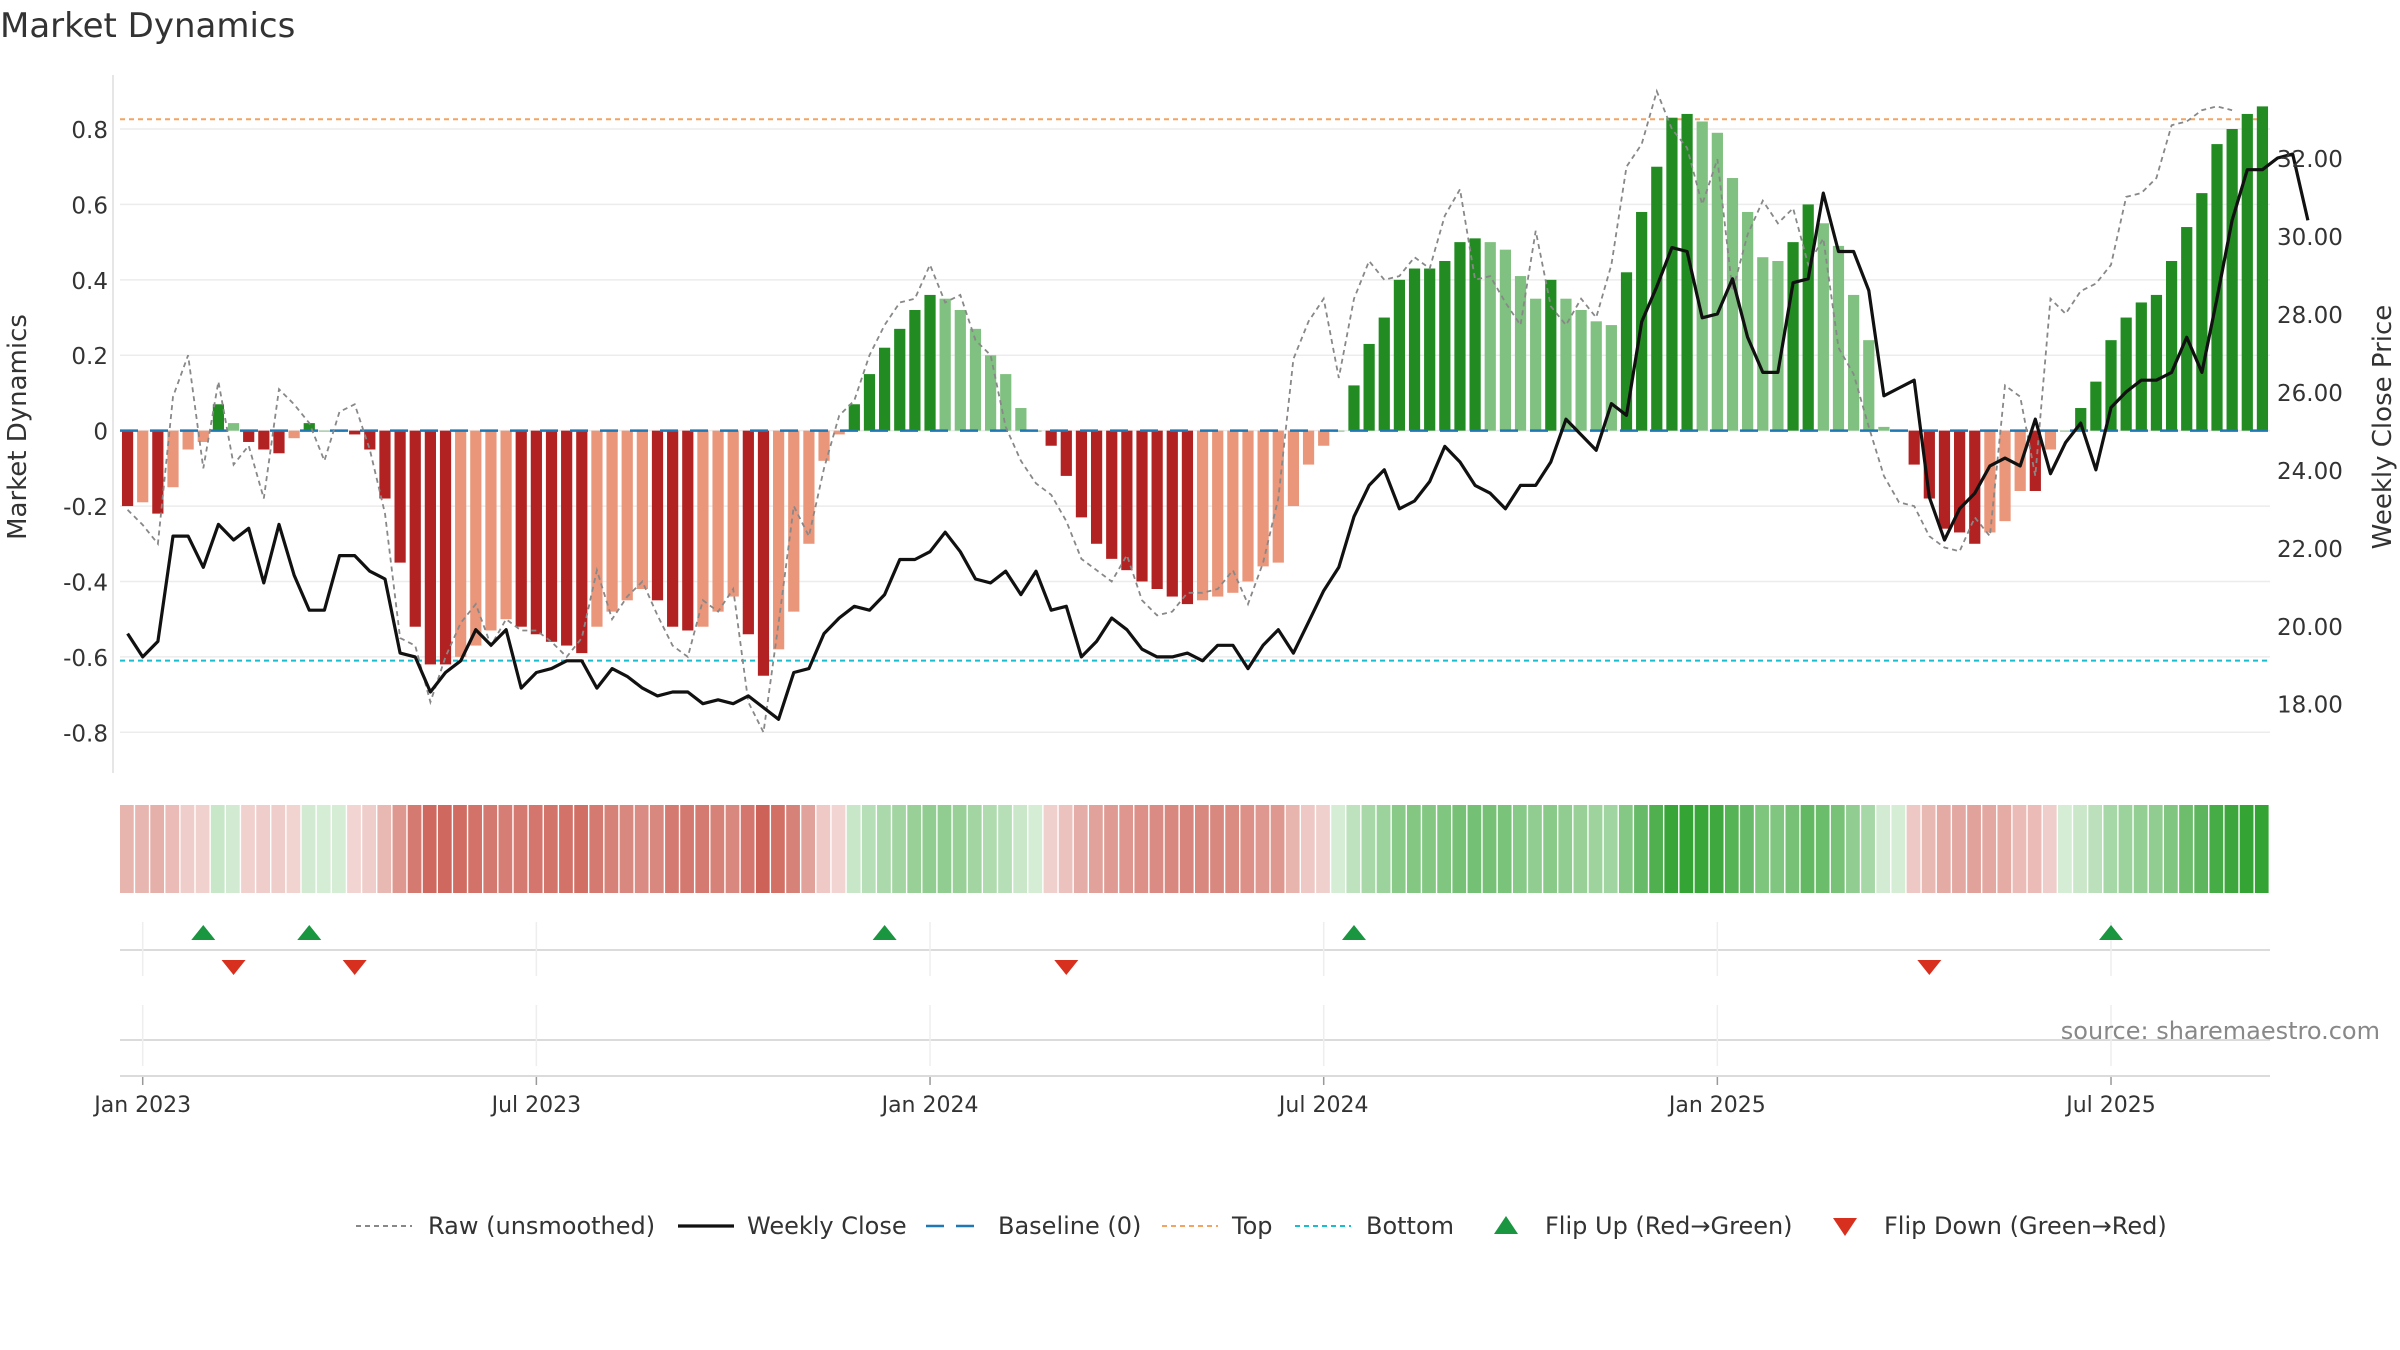  What do you see at coordinates (1195, 999) in the screenshot?
I see `flip-markers-panel` at bounding box center [1195, 999].